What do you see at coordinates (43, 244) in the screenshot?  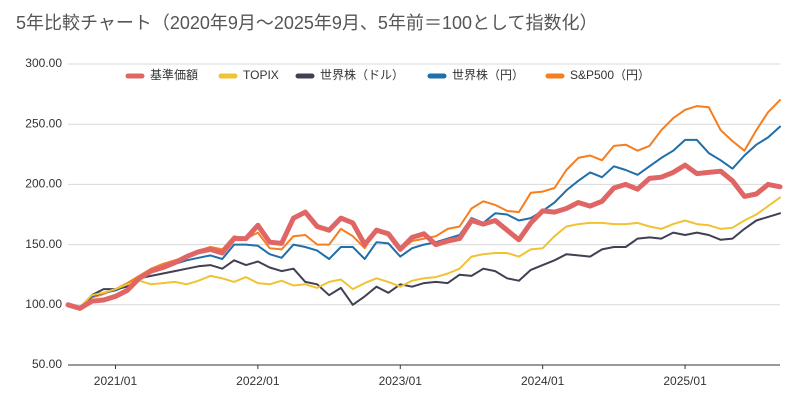 I see `y-tick-label: 150.00` at bounding box center [43, 244].